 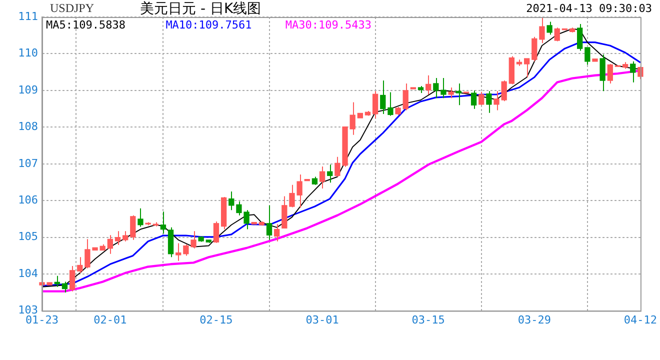 What do you see at coordinates (28, 199) in the screenshot?
I see `y-tick-label: 106` at bounding box center [28, 199].